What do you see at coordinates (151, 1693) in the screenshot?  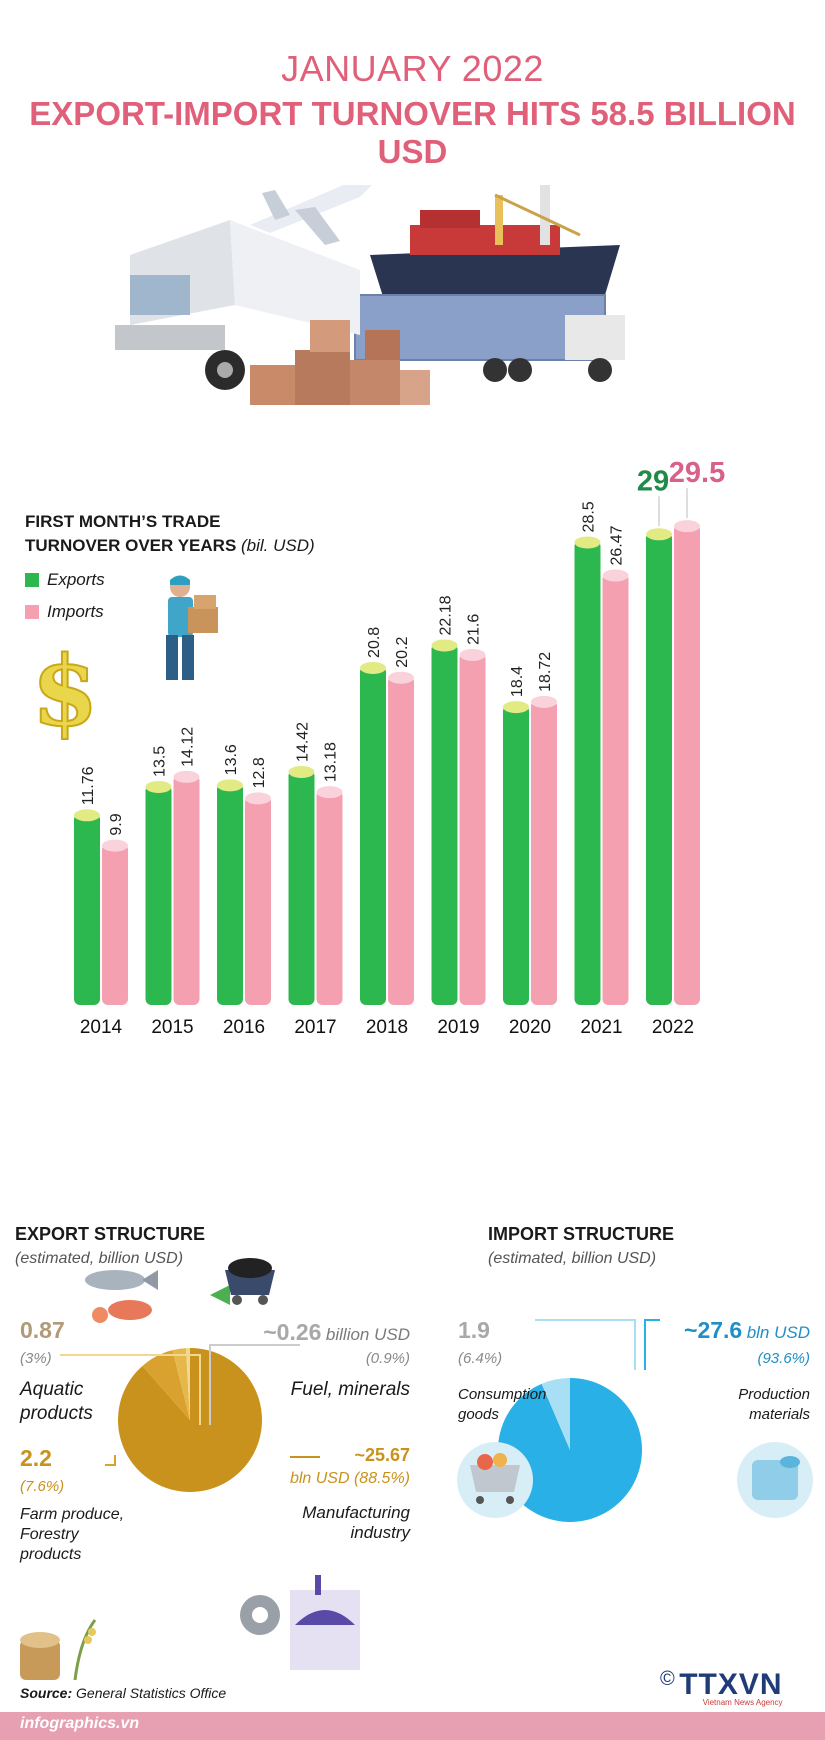 I see `source-text: General Statistics Office` at bounding box center [151, 1693].